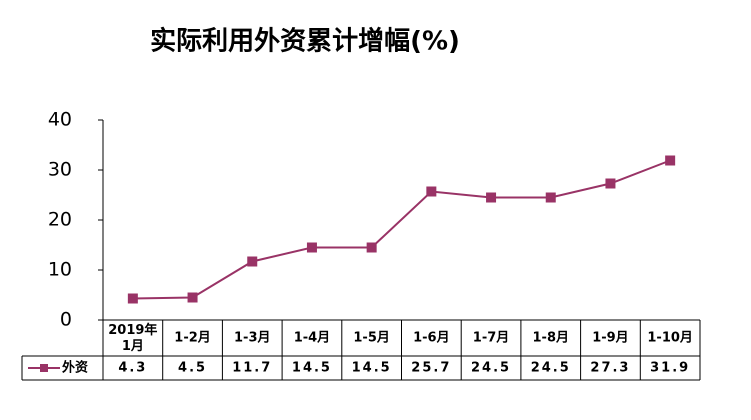 This screenshot has width=751, height=420. What do you see at coordinates (431, 368) in the screenshot?
I see `table-value: 25.7` at bounding box center [431, 368].